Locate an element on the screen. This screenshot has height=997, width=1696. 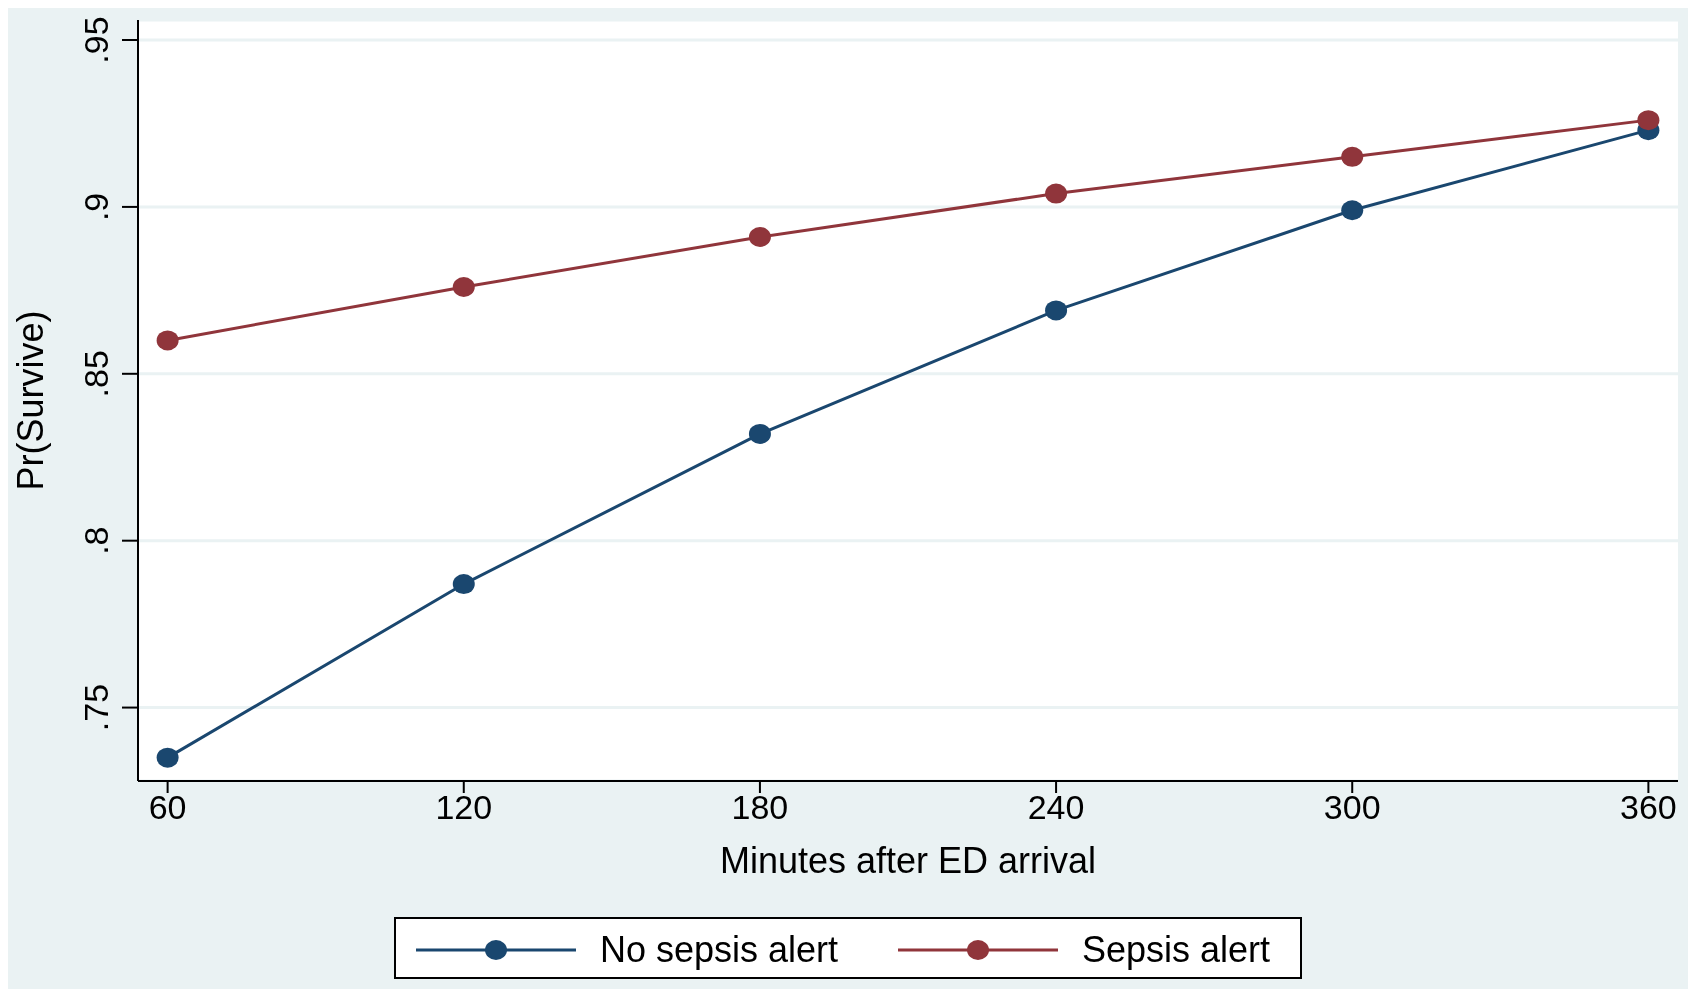
x-tick-label: 240 is located at coordinates (1056, 807).